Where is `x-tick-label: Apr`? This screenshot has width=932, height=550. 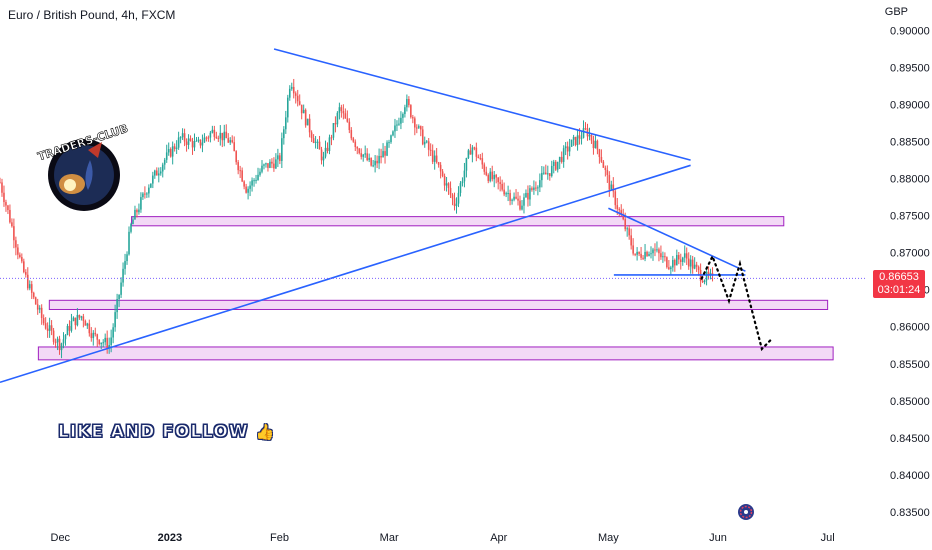
x-tick-label: Apr is located at coordinates (498, 538).